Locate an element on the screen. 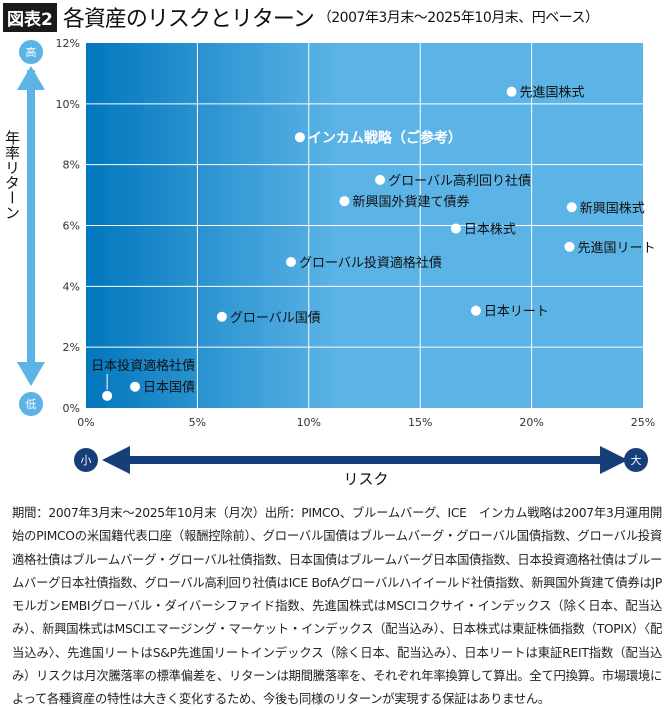 The width and height of the screenshot is (670, 708). low-circle is located at coordinates (31, 404).